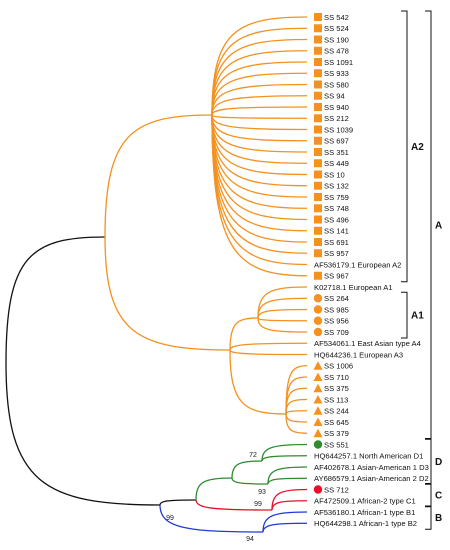 The image size is (450, 550). What do you see at coordinates (336, 309) in the screenshot?
I see `taxon-label: SS 985` at bounding box center [336, 309].